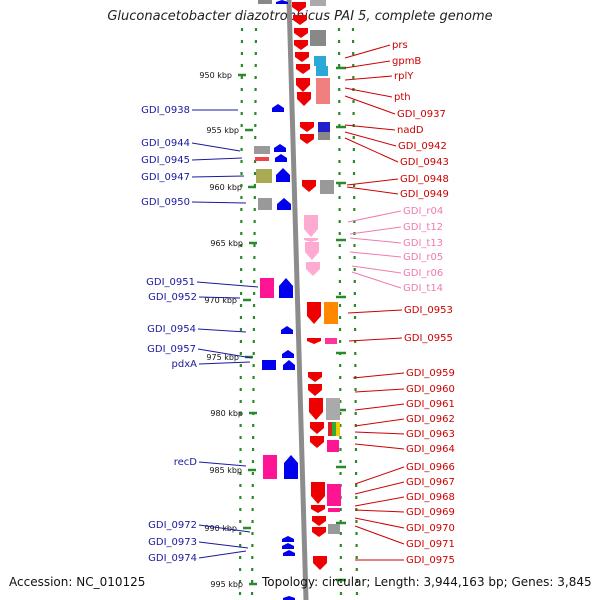 The width and height of the screenshot is (600, 600). I want to click on left-gene-label: GDI_0972, so click(172, 525).